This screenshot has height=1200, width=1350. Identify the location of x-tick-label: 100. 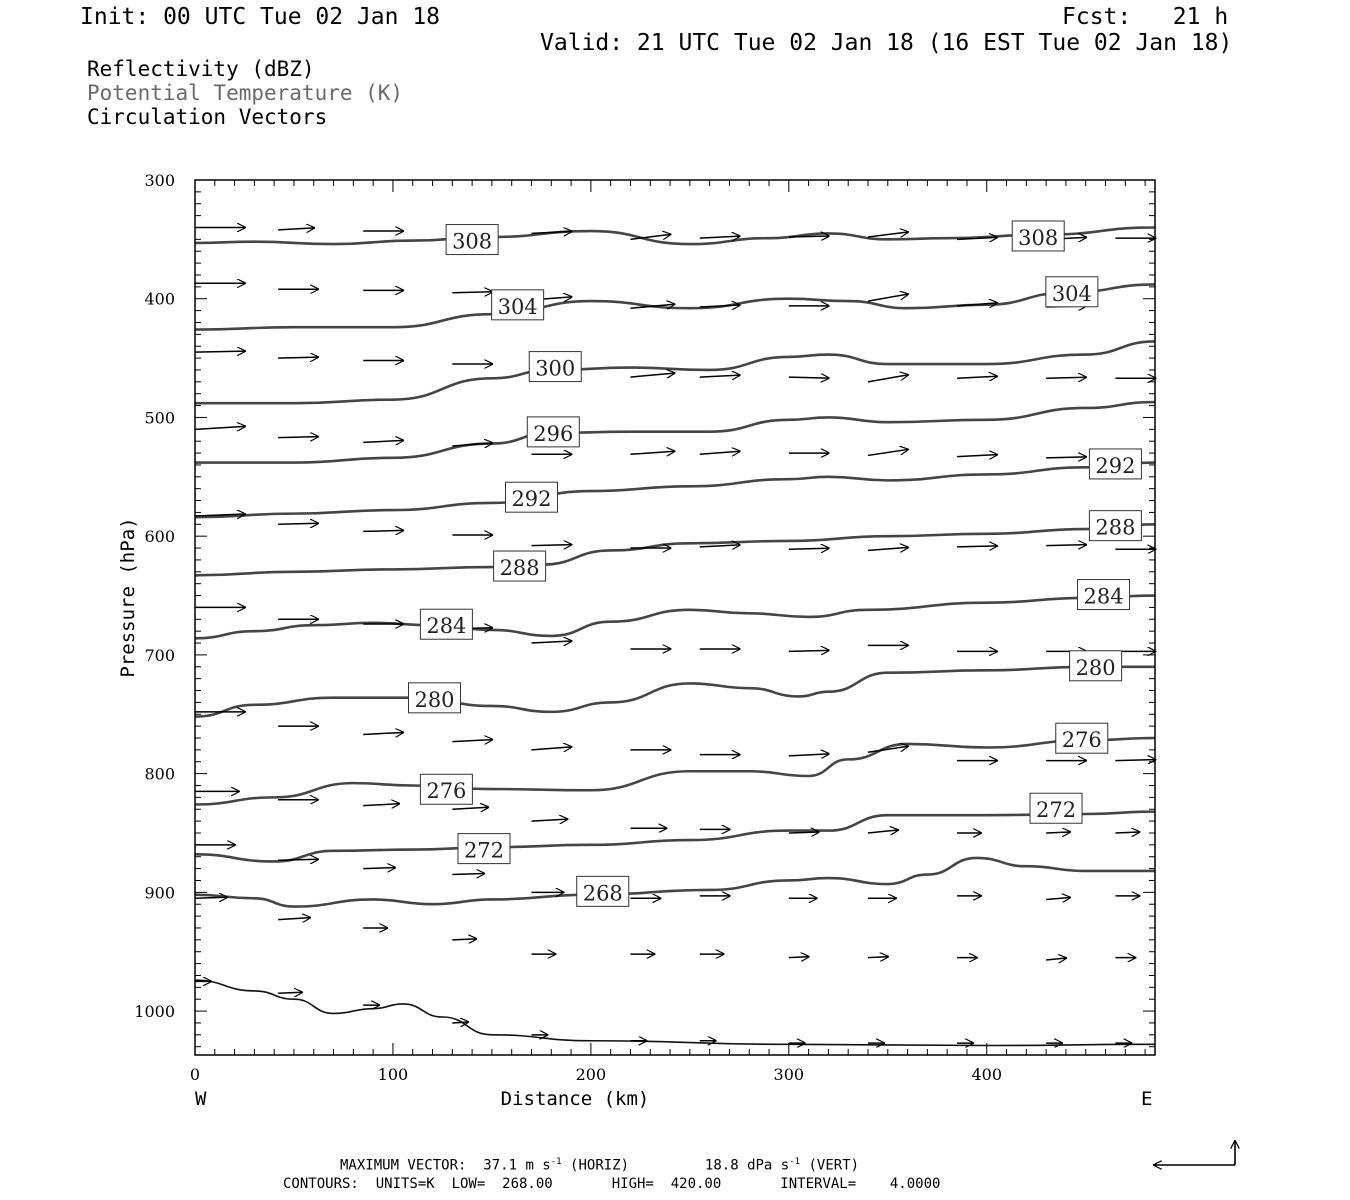
(393, 1074).